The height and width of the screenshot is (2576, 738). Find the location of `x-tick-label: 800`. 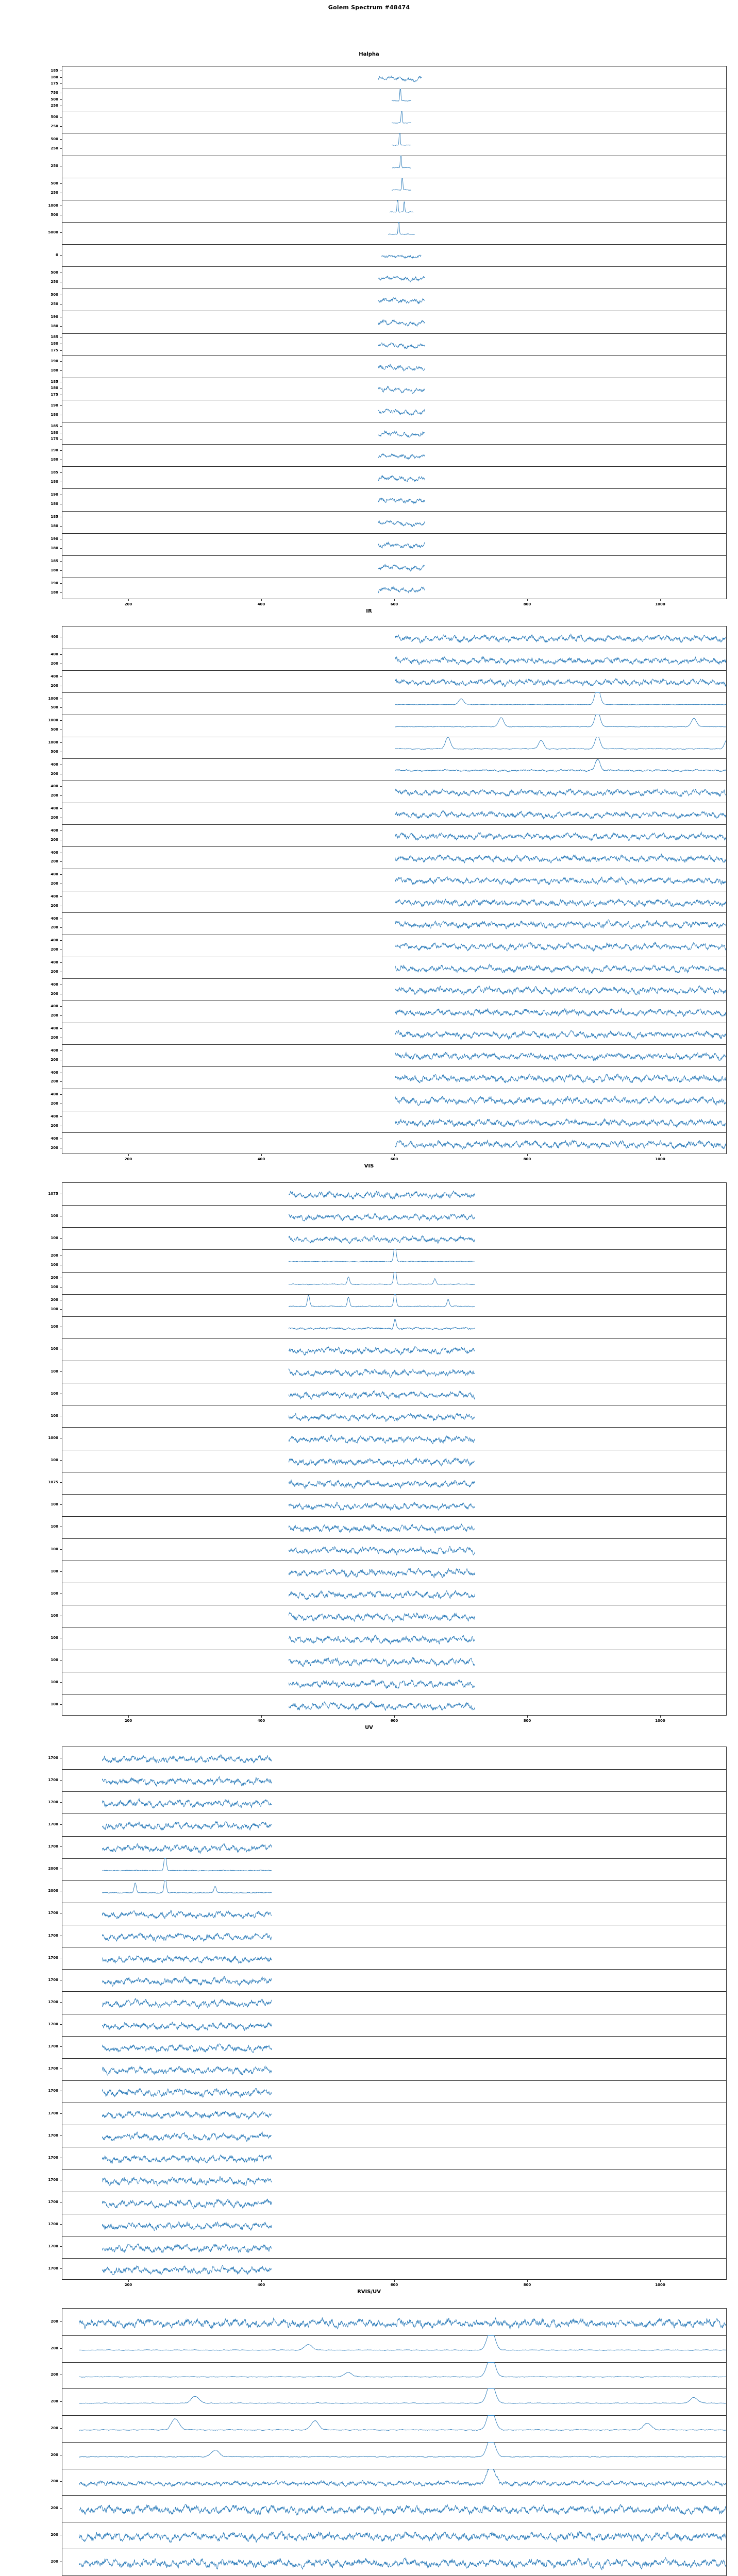

x-tick-label: 800 is located at coordinates (527, 1159).